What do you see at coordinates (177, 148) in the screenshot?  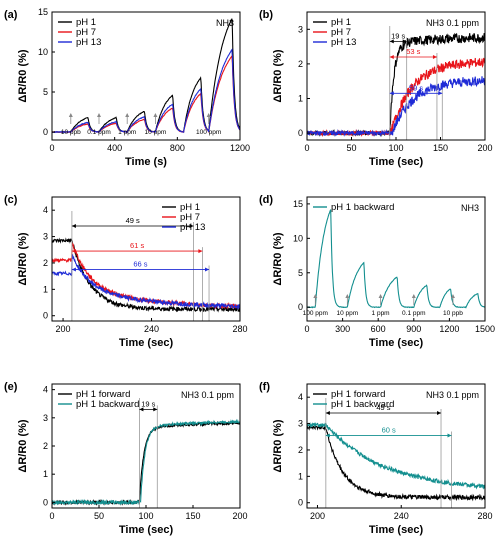 I see `x-tick-label: 800` at bounding box center [177, 148].